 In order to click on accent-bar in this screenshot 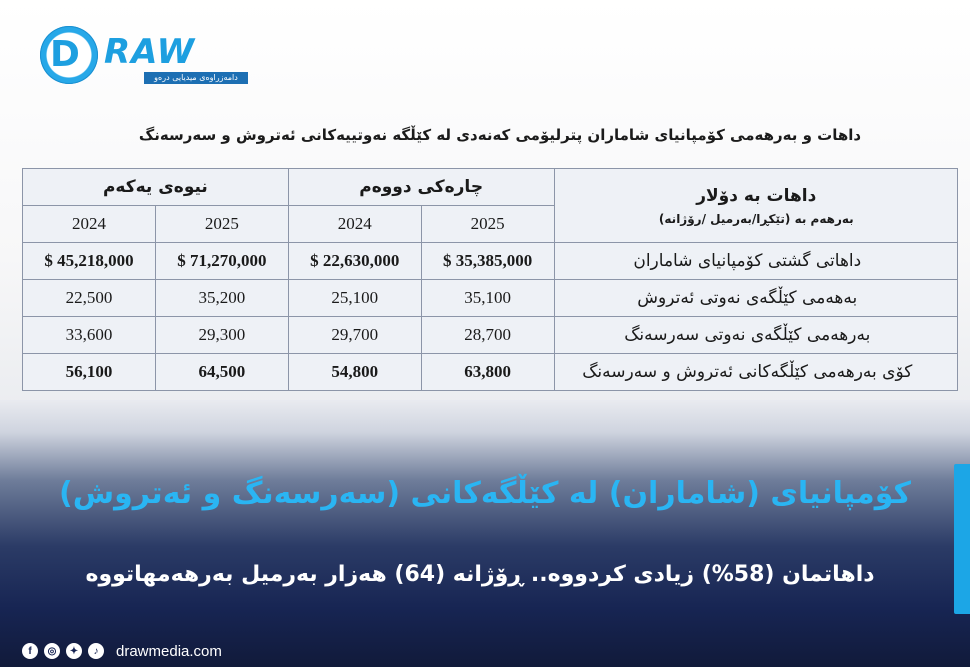, I will do `click(962, 539)`.